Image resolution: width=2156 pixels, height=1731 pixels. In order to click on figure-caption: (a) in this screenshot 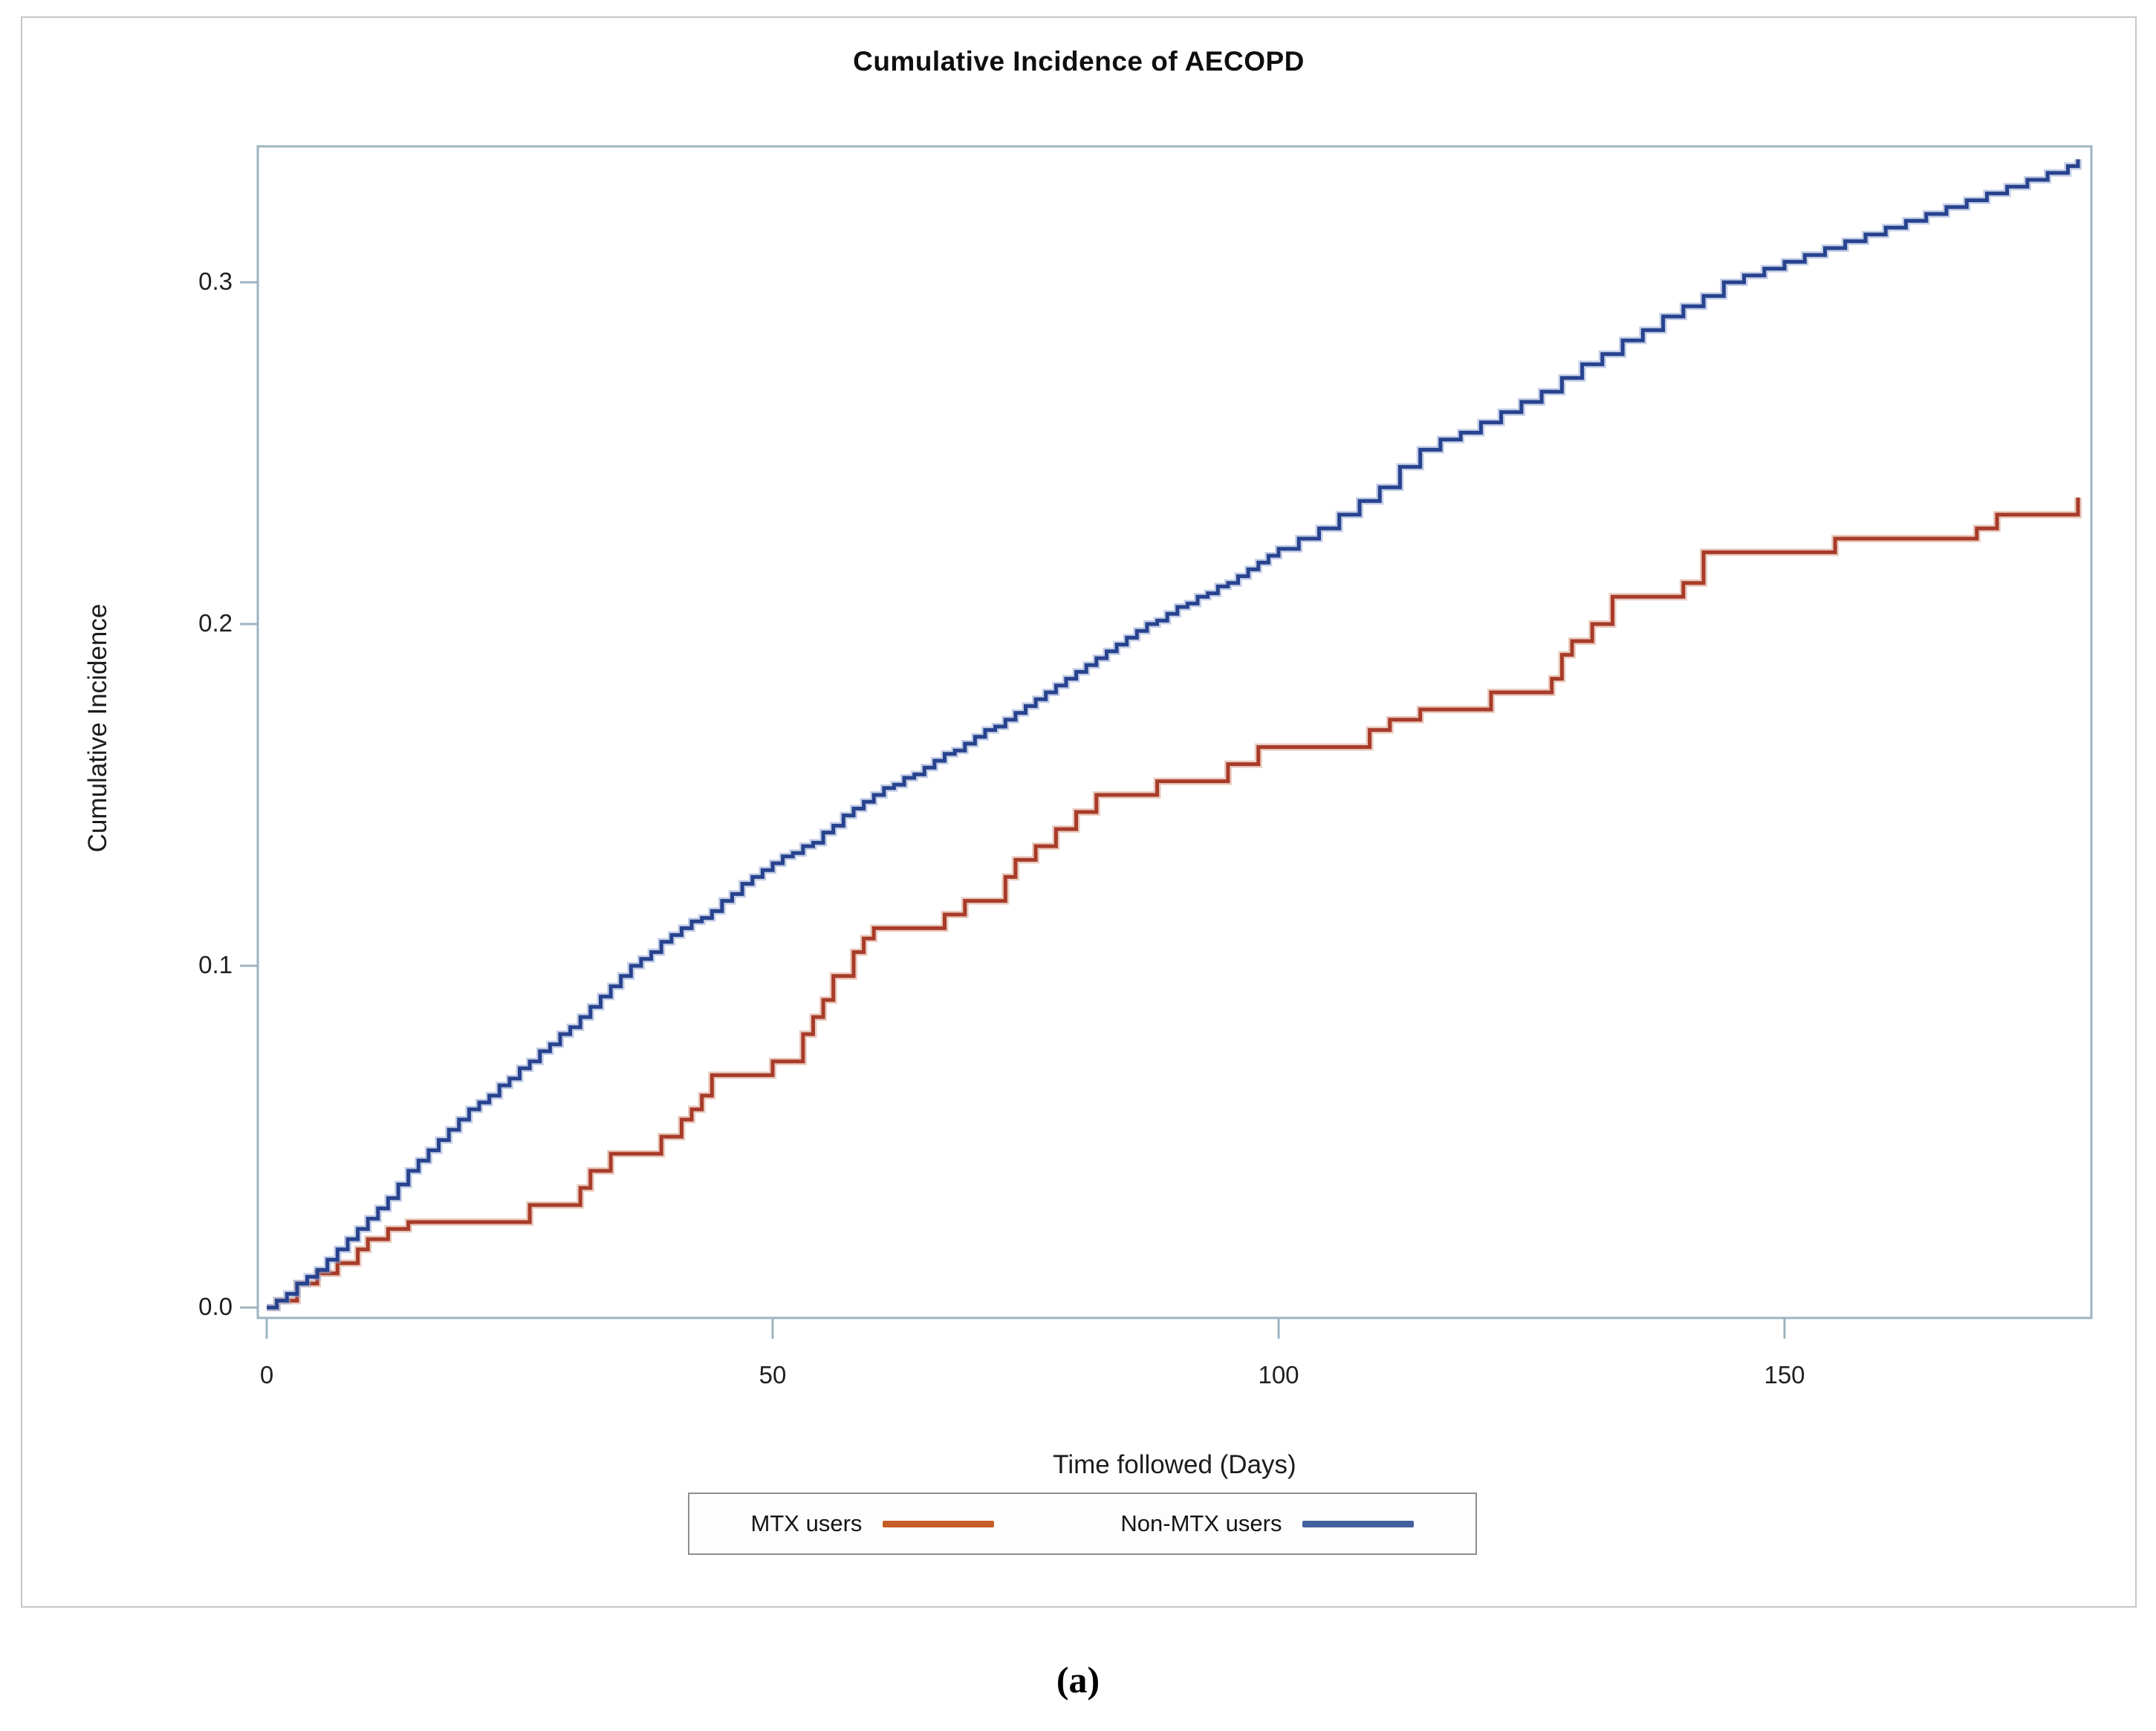, I will do `click(1078, 1680)`.